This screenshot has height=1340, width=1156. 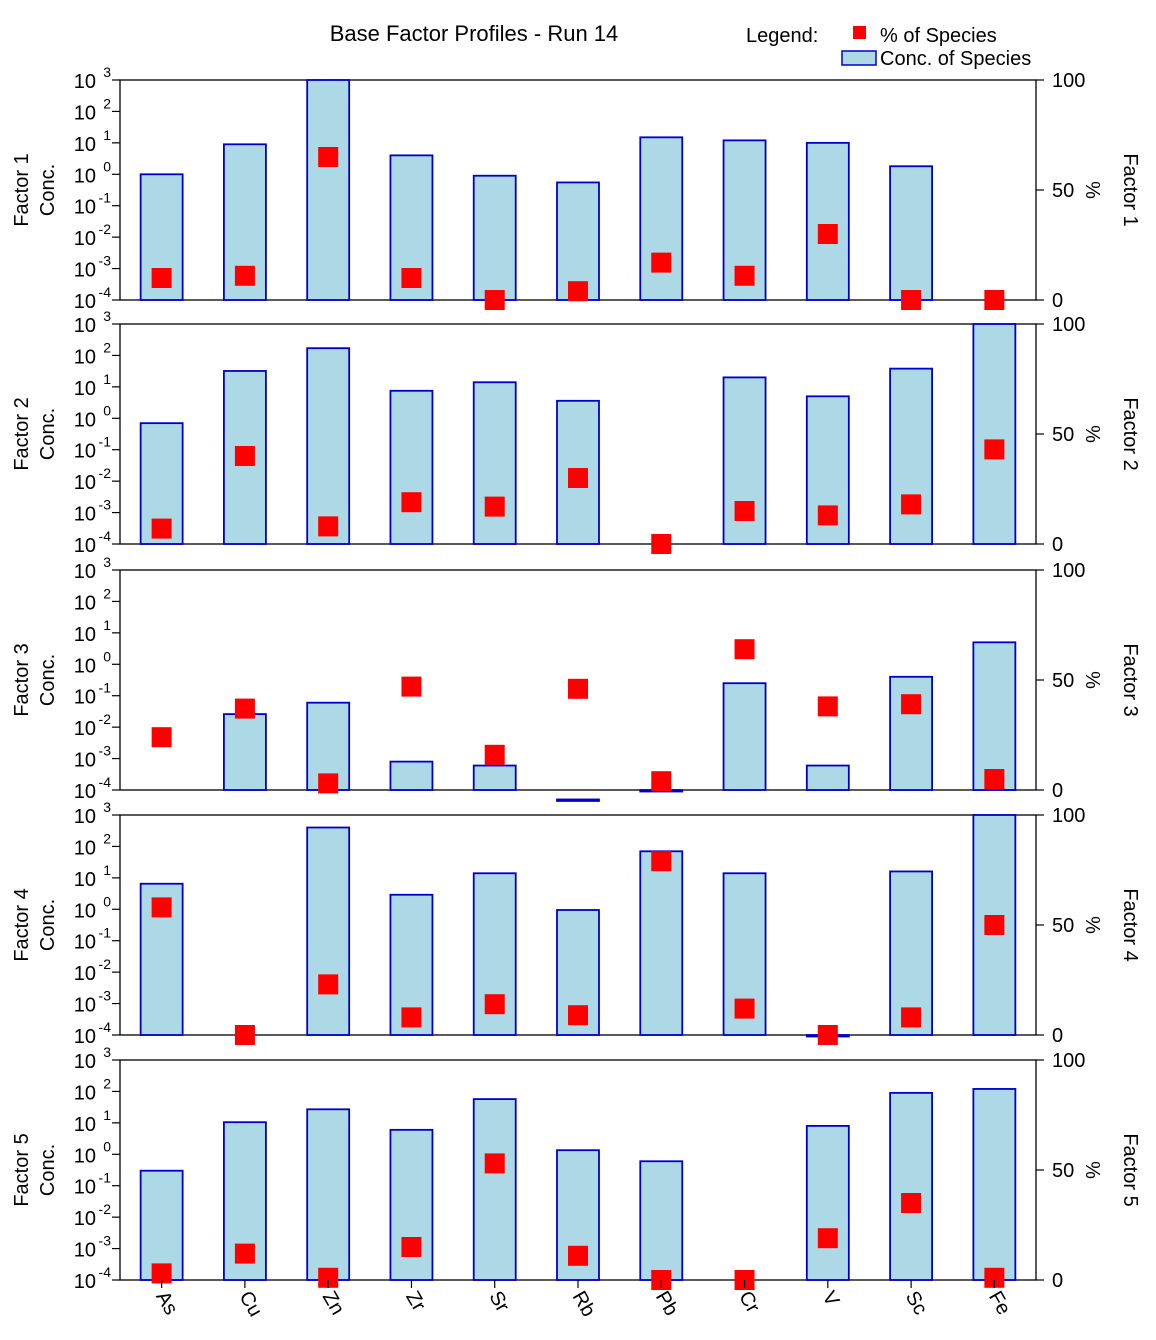 What do you see at coordinates (1130, 433) in the screenshot?
I see `right-axis-factor-label: Factor 2` at bounding box center [1130, 433].